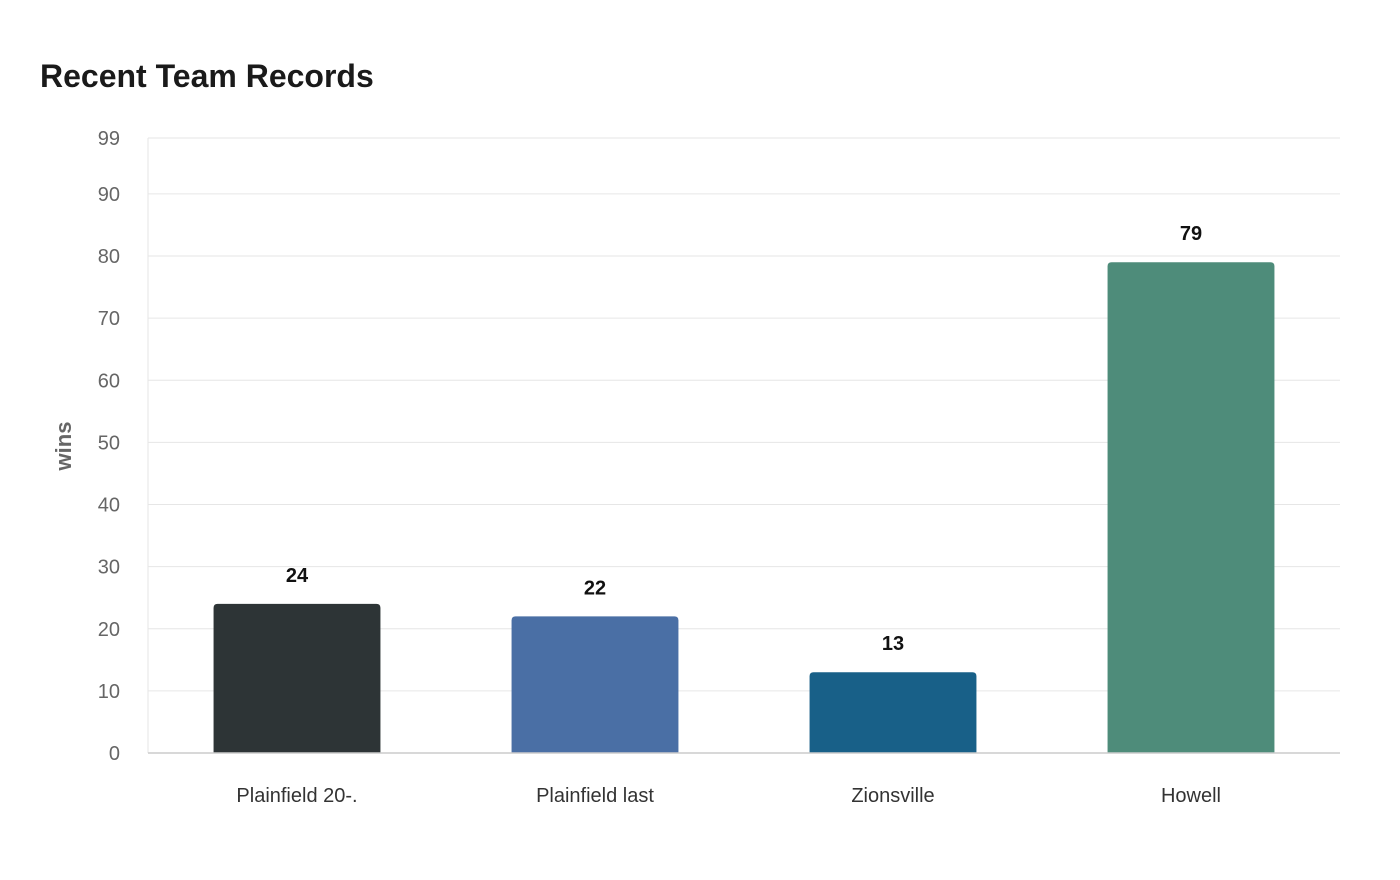 This screenshot has height=880, width=1400. I want to click on y-tick-label: 40, so click(109, 506).